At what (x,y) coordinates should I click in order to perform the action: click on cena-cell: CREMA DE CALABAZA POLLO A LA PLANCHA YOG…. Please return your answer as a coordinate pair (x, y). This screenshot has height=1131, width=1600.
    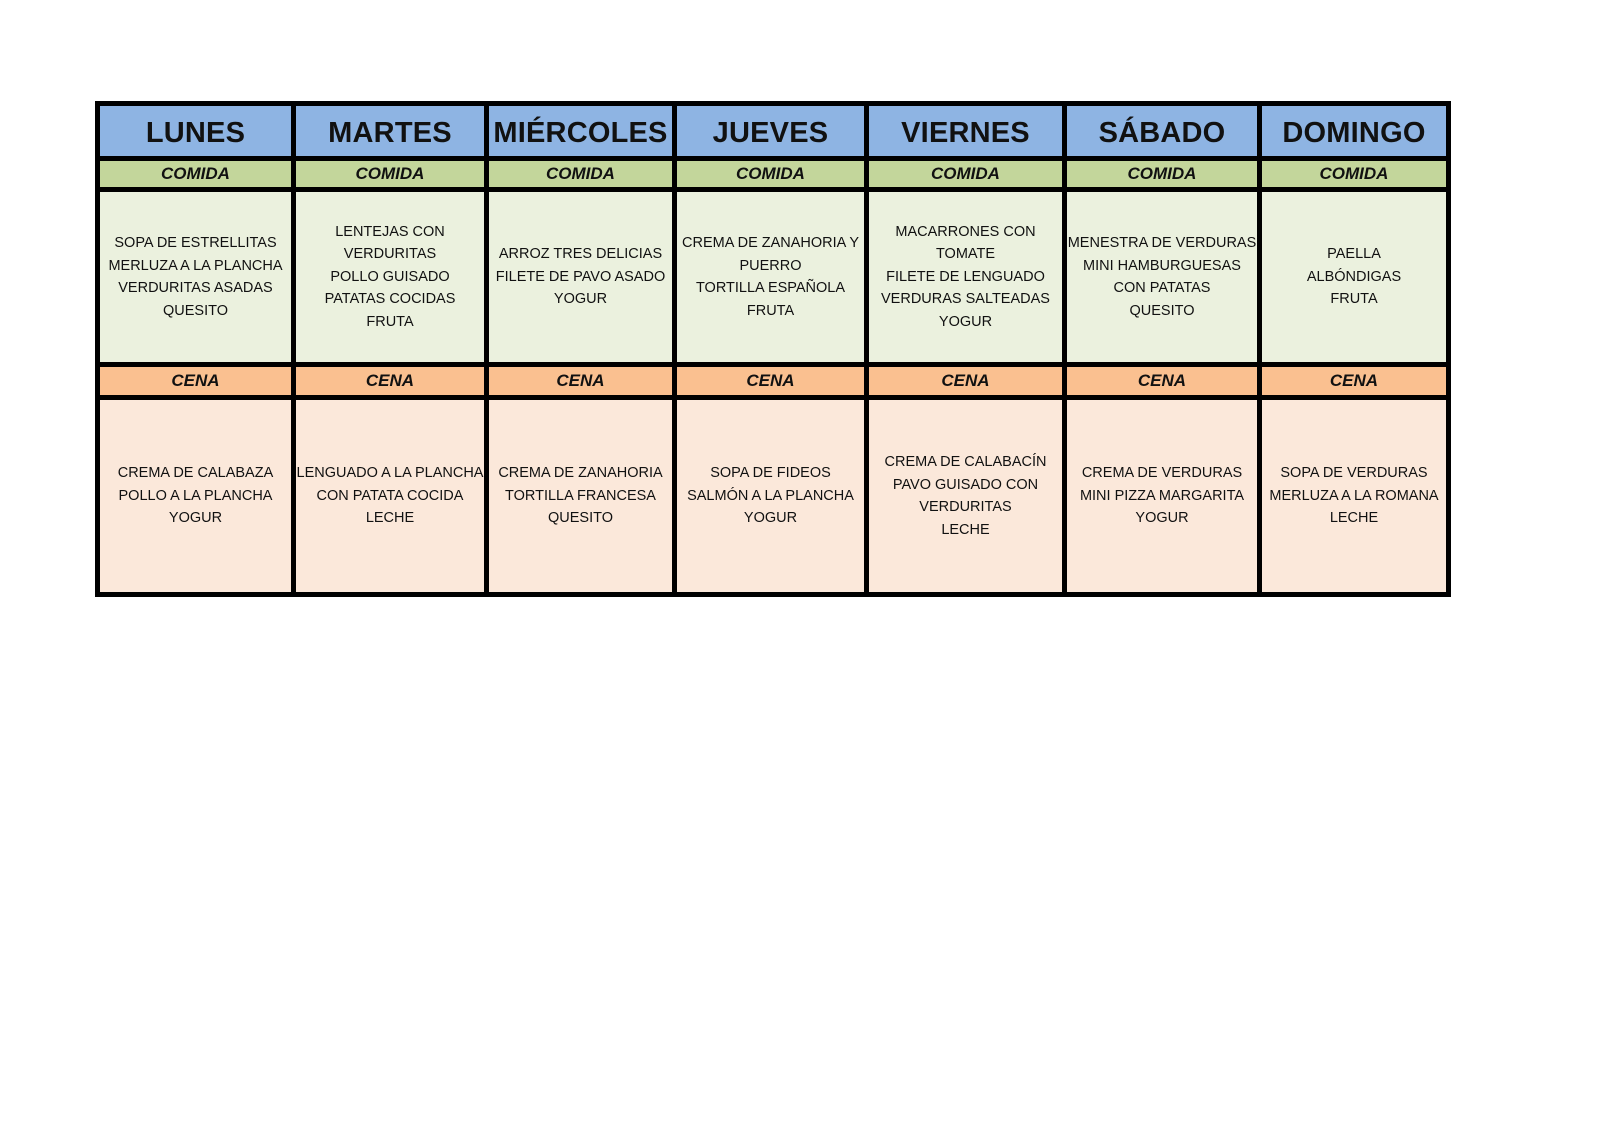
    Looking at the image, I should click on (195, 496).